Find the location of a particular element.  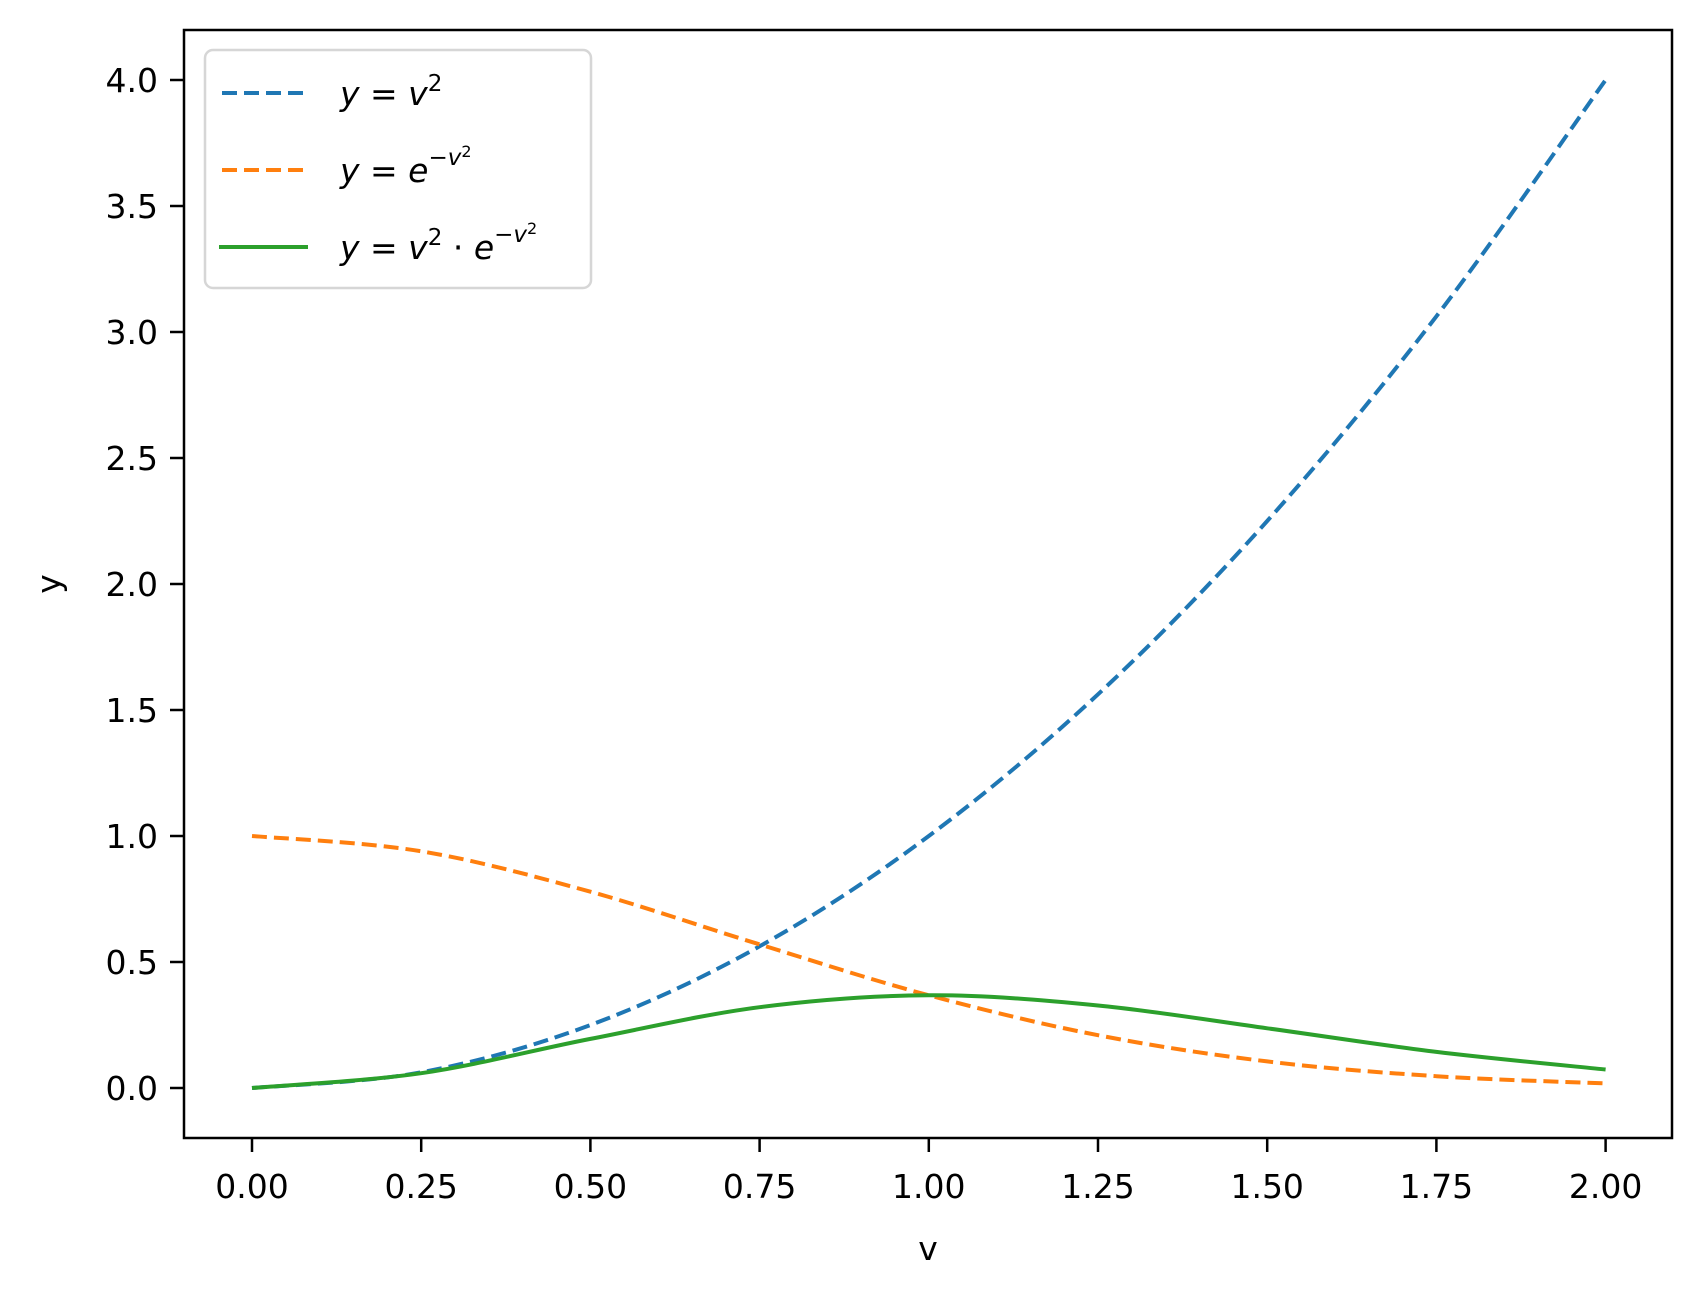

y-tick-label: 4.0 is located at coordinates (132, 80).